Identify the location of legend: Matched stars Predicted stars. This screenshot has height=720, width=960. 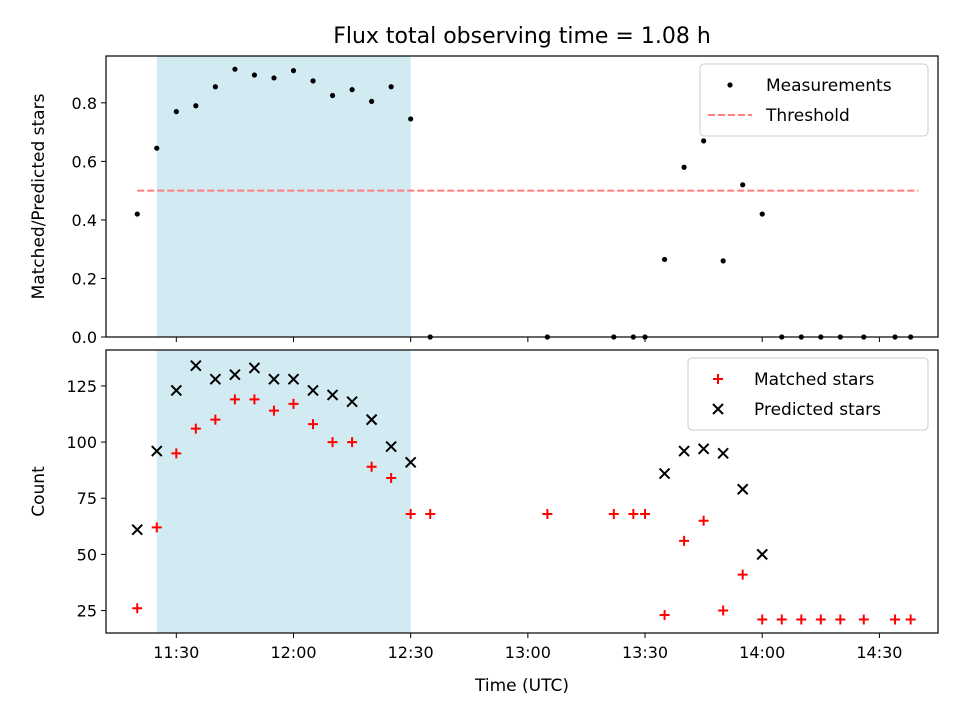
(808, 394).